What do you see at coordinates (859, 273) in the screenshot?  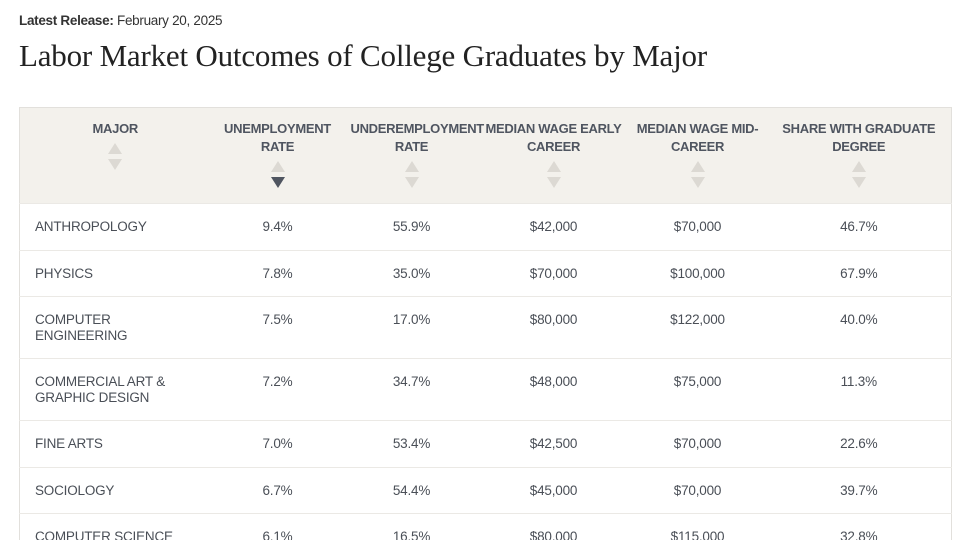 I see `value-cell: 67.9%` at bounding box center [859, 273].